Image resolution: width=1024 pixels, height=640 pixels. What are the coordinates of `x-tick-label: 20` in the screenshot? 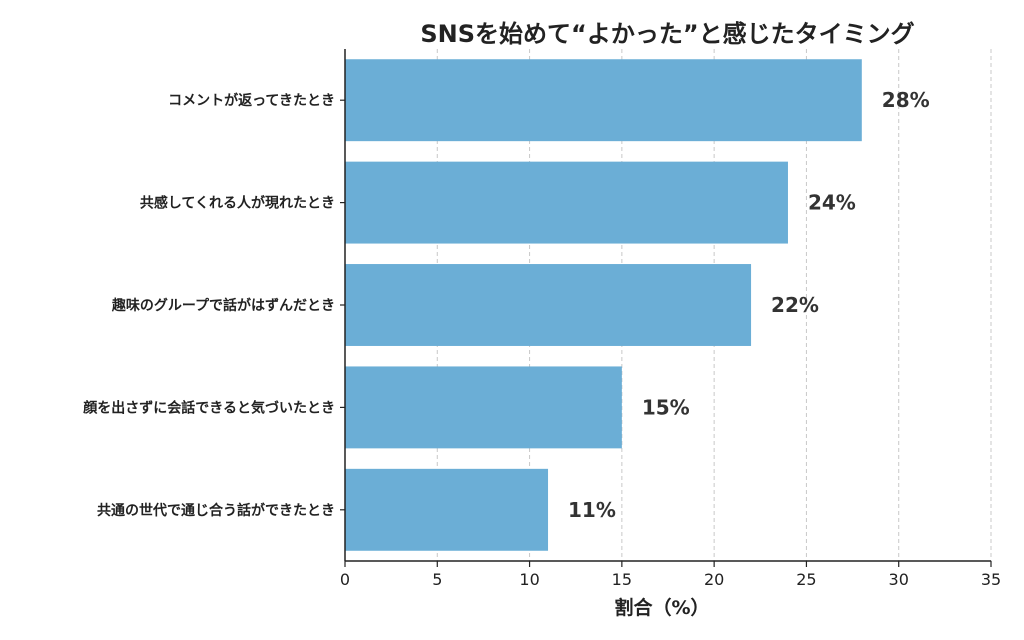 It's located at (714, 579).